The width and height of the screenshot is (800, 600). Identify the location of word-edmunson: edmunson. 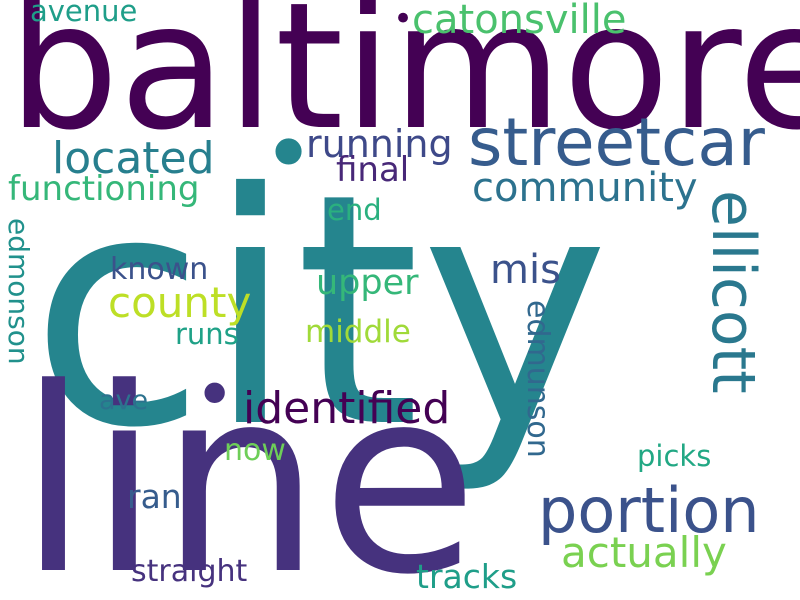
(537, 379).